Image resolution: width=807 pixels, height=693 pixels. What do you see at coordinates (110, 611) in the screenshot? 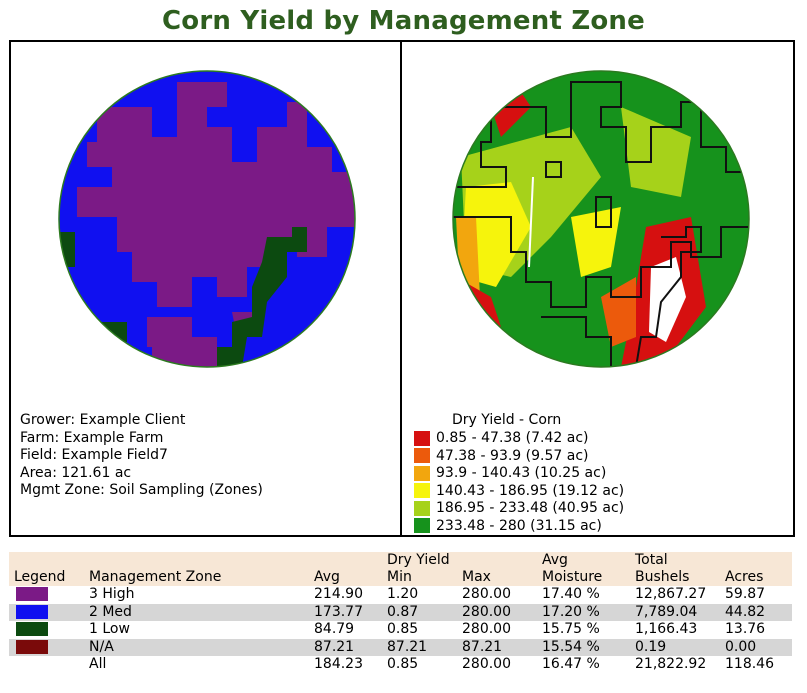
I see `cell-zone: 2 Med` at bounding box center [110, 611].